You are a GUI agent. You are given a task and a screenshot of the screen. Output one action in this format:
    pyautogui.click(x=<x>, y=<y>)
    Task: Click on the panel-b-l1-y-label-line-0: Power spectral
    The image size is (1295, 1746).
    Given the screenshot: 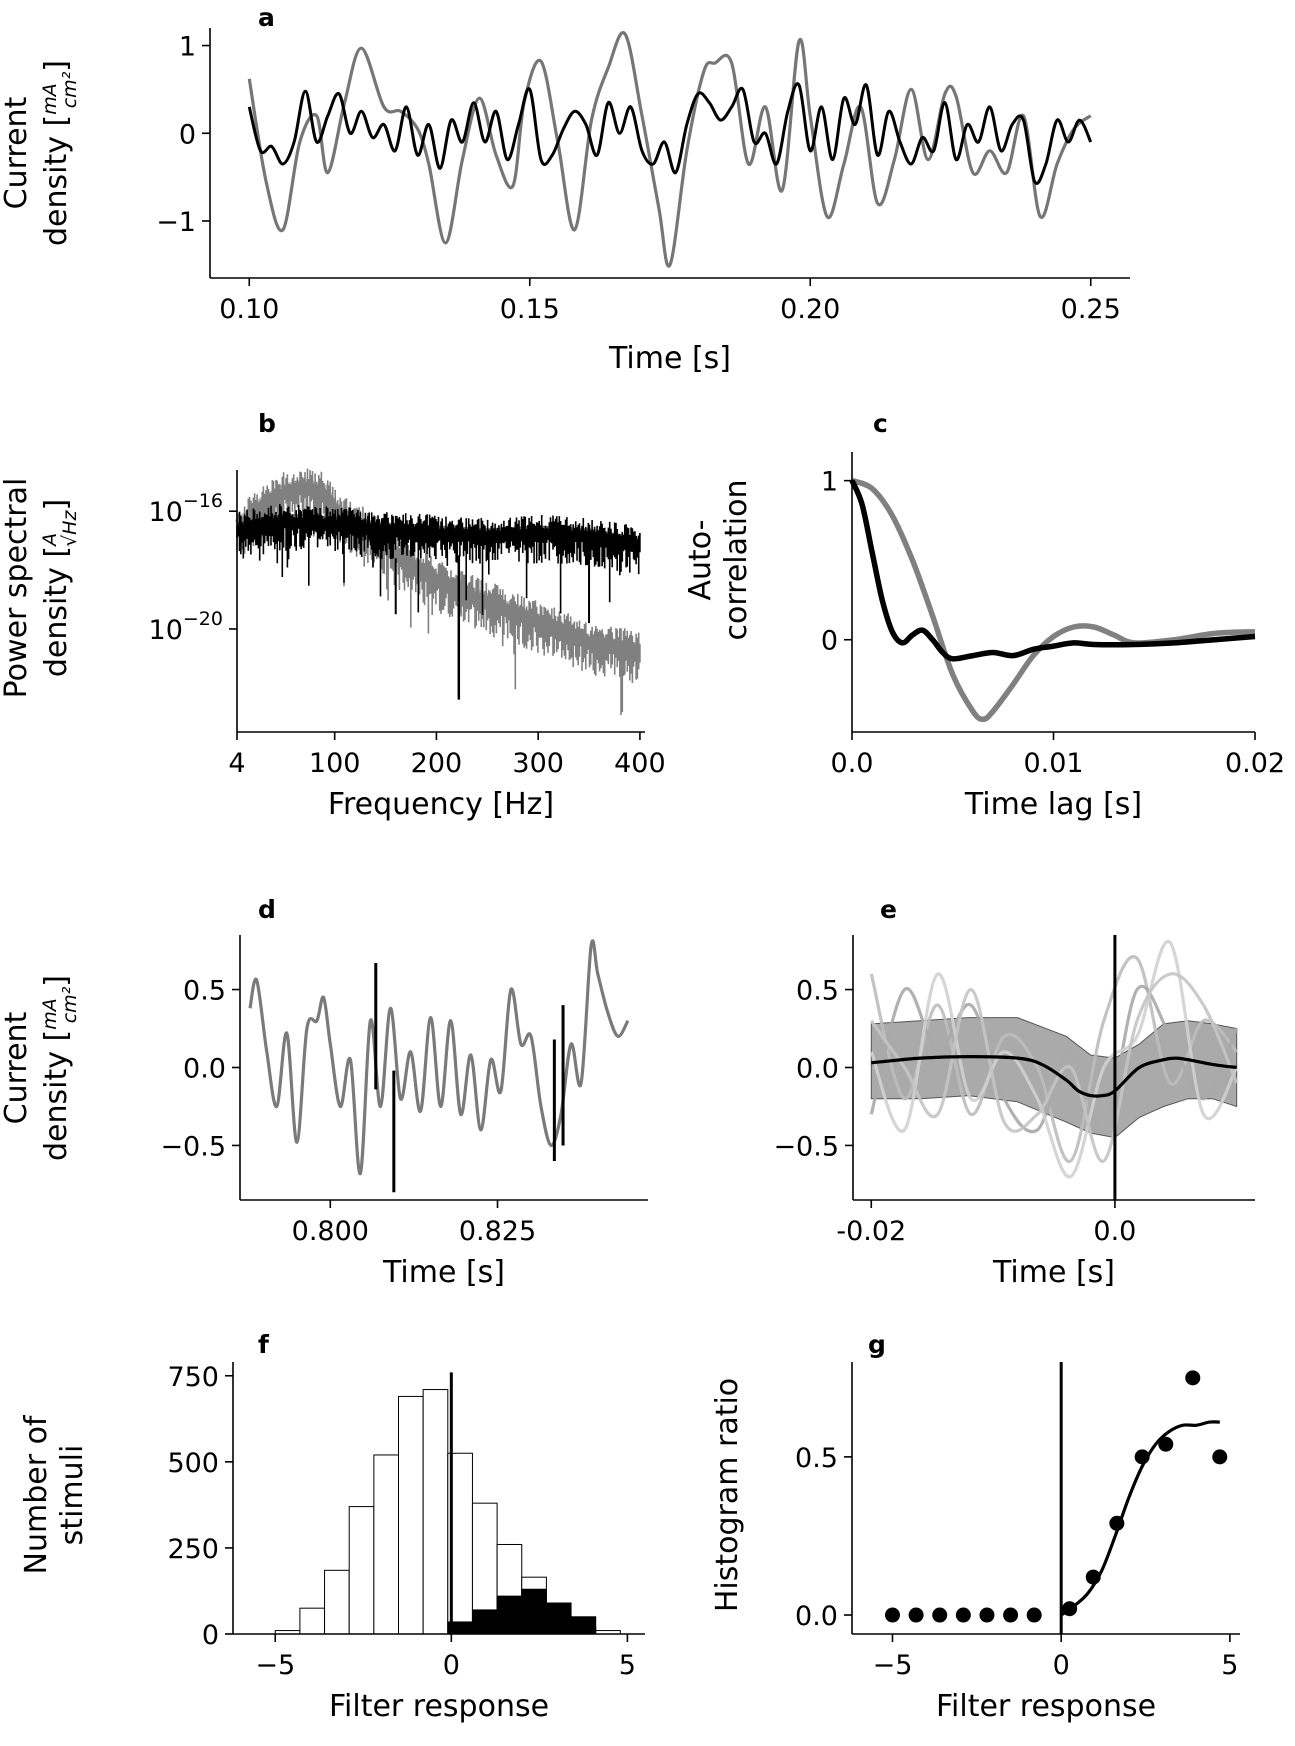 What is the action you would take?
    pyautogui.click(x=17, y=588)
    